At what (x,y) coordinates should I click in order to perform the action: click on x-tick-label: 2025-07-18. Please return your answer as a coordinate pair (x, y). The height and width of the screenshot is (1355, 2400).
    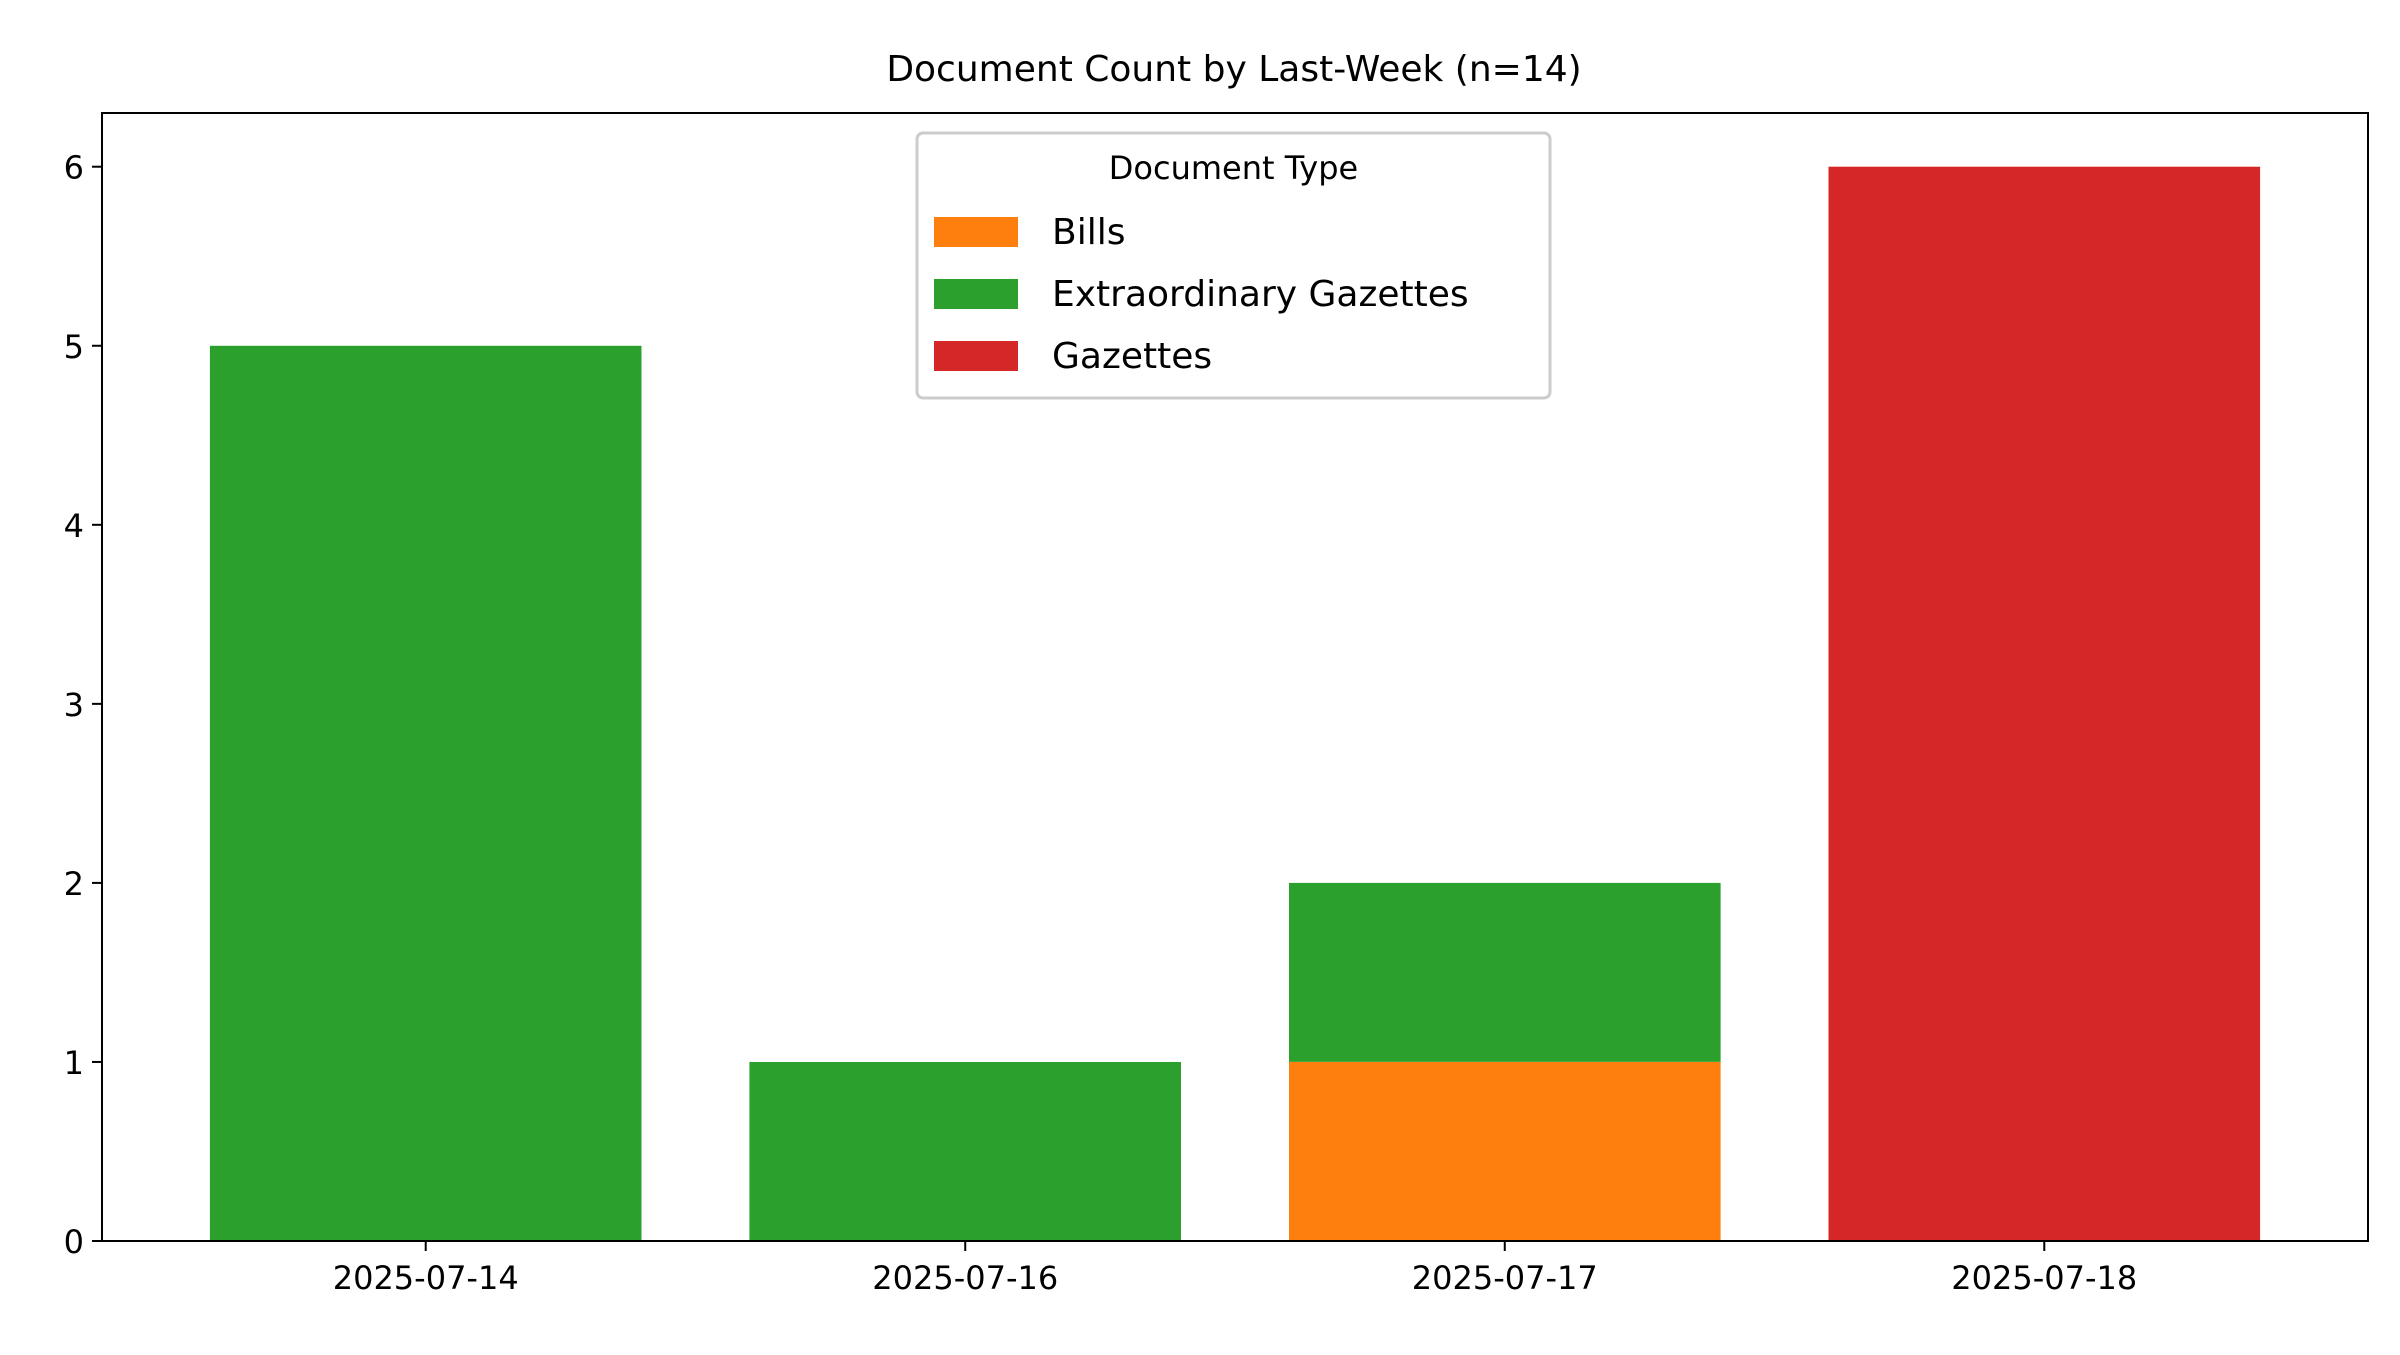
    Looking at the image, I should click on (2044, 1278).